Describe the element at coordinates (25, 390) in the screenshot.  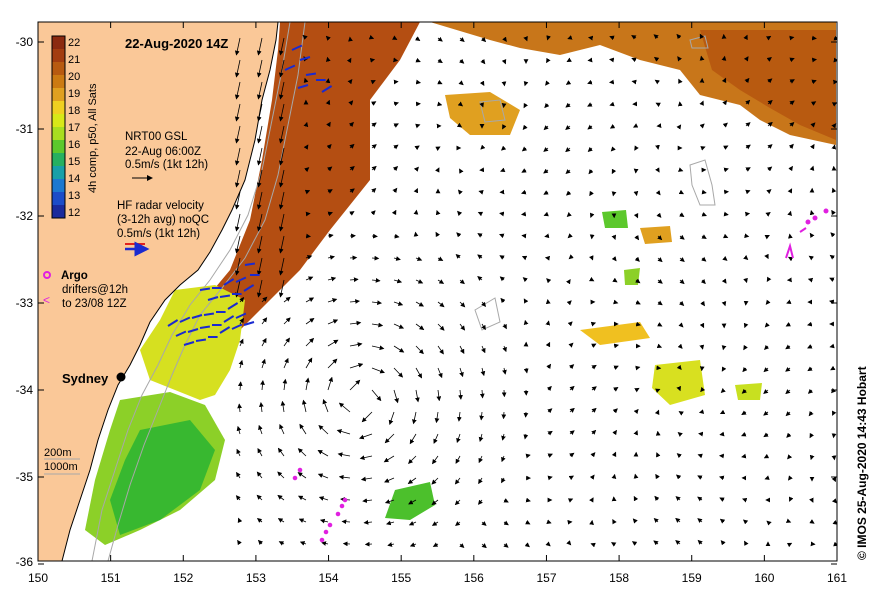
I see `y-tick-label: -34` at that location.